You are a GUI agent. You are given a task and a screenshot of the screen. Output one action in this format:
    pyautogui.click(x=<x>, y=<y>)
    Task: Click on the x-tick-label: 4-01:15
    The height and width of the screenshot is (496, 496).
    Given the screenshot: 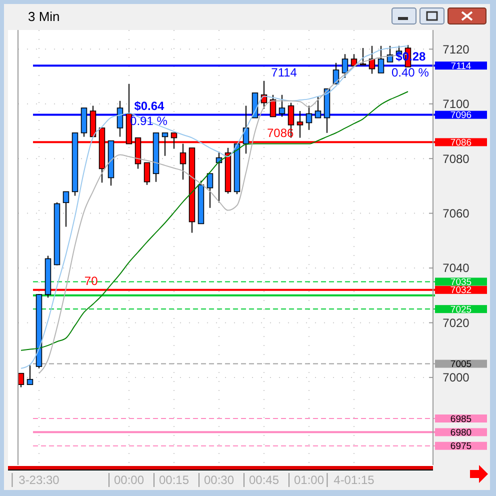 What is the action you would take?
    pyautogui.click(x=354, y=480)
    